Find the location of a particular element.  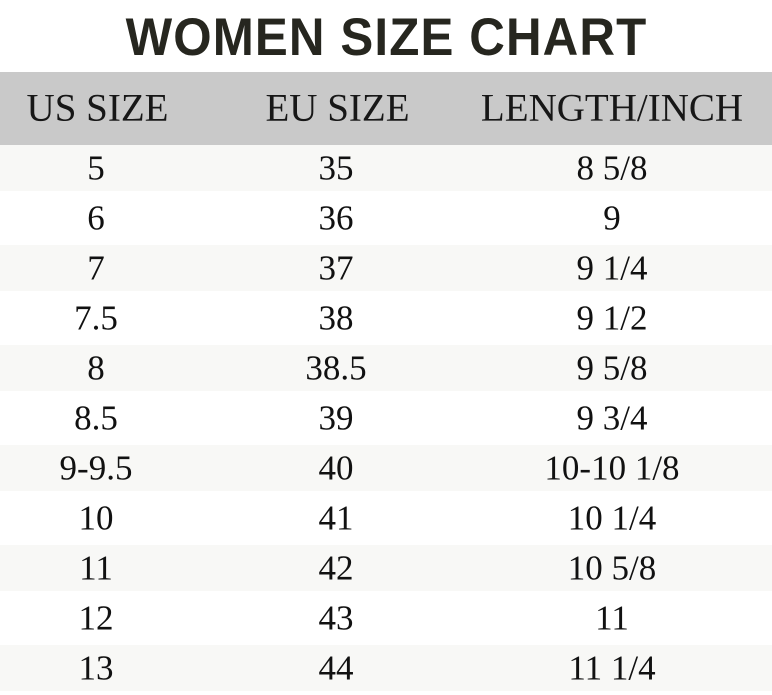

cell-eu-size: 38 is located at coordinates (336, 318).